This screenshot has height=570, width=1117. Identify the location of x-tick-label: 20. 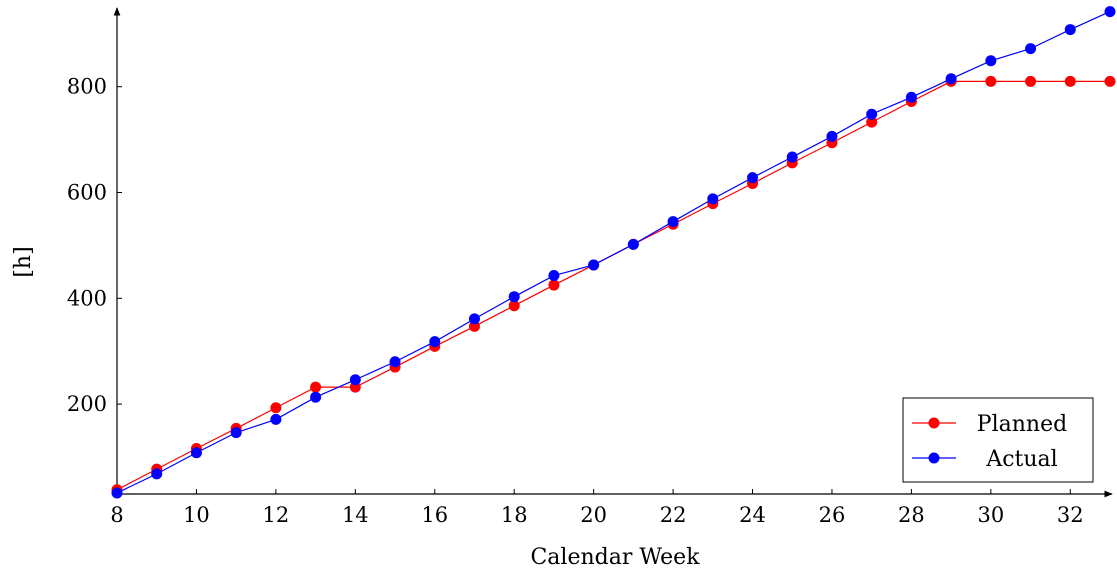
(593, 515).